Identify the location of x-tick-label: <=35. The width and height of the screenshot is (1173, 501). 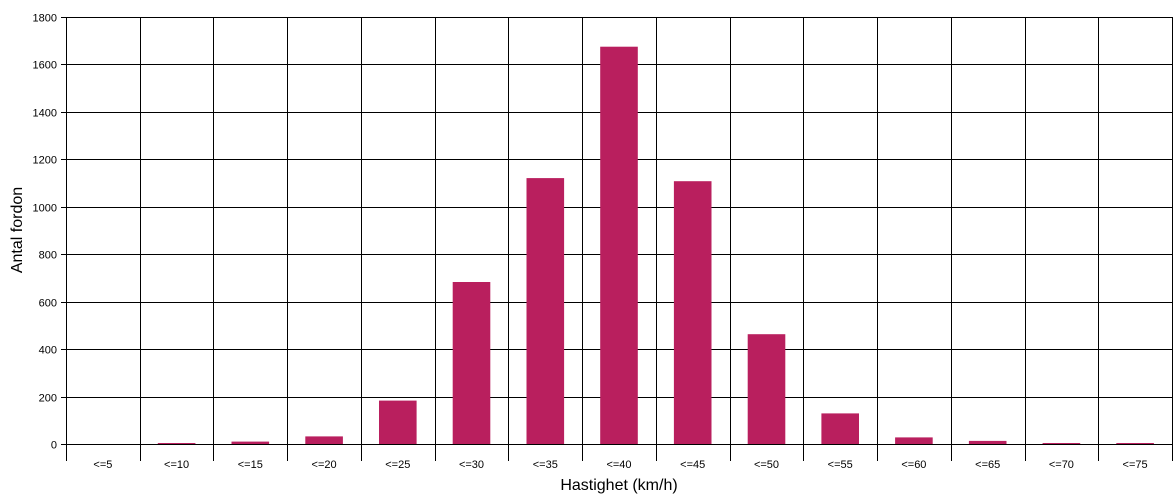
(545, 465).